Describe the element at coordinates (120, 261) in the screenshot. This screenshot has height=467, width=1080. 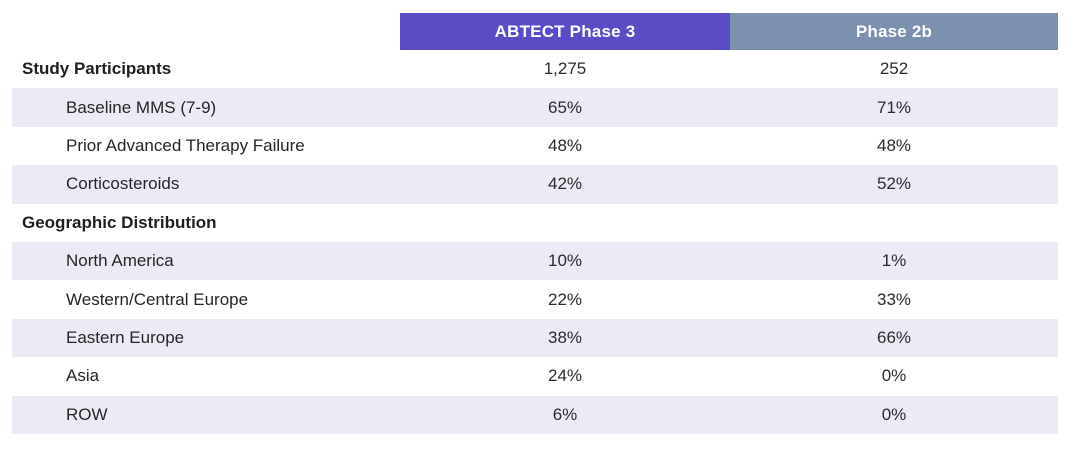
I see `row-label: North America` at that location.